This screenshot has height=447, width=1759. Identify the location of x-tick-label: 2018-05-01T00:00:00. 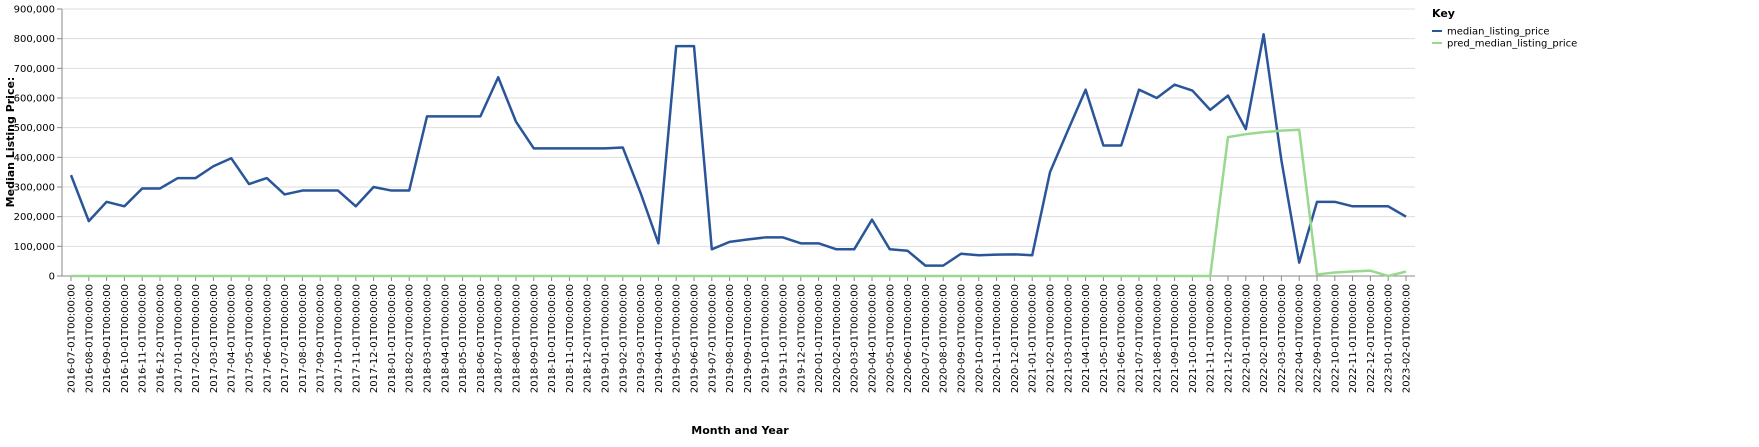
(463, 338).